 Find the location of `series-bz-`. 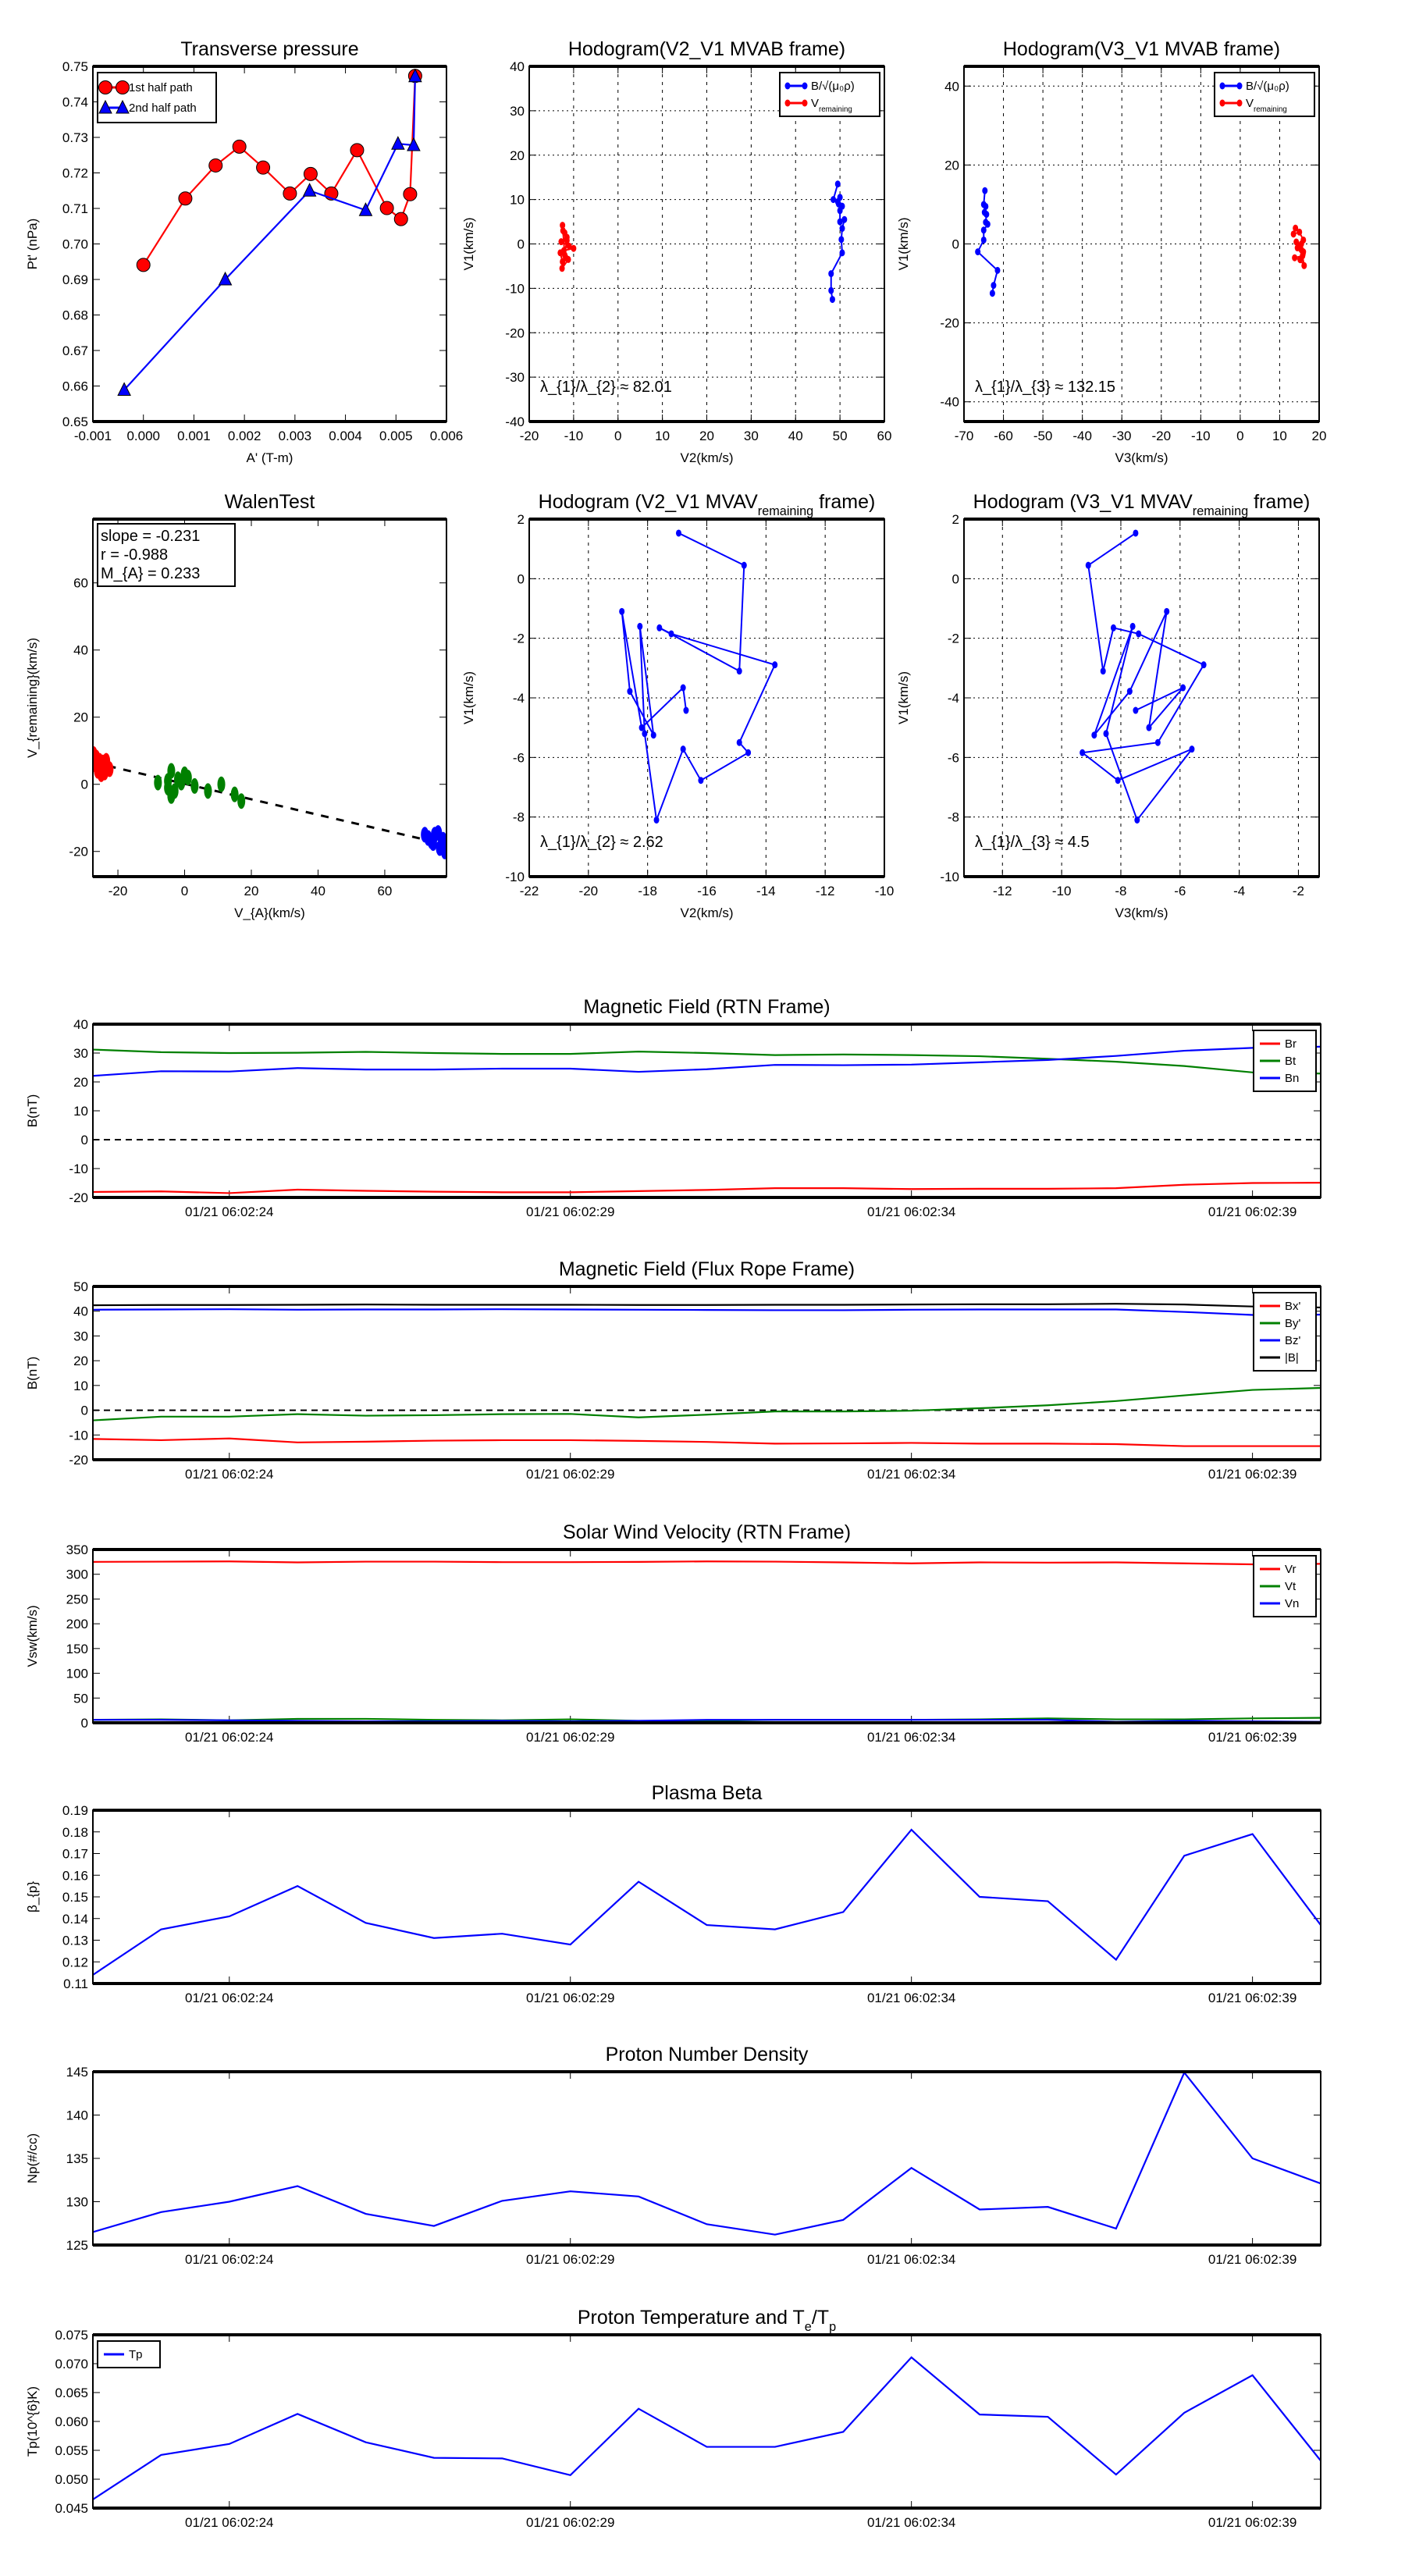

series-bz- is located at coordinates (707, 1312).